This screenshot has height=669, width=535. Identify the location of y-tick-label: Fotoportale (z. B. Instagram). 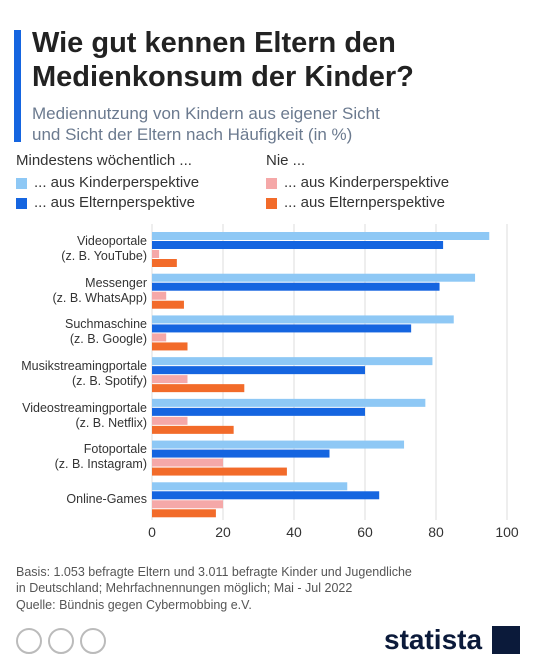
(100, 457).